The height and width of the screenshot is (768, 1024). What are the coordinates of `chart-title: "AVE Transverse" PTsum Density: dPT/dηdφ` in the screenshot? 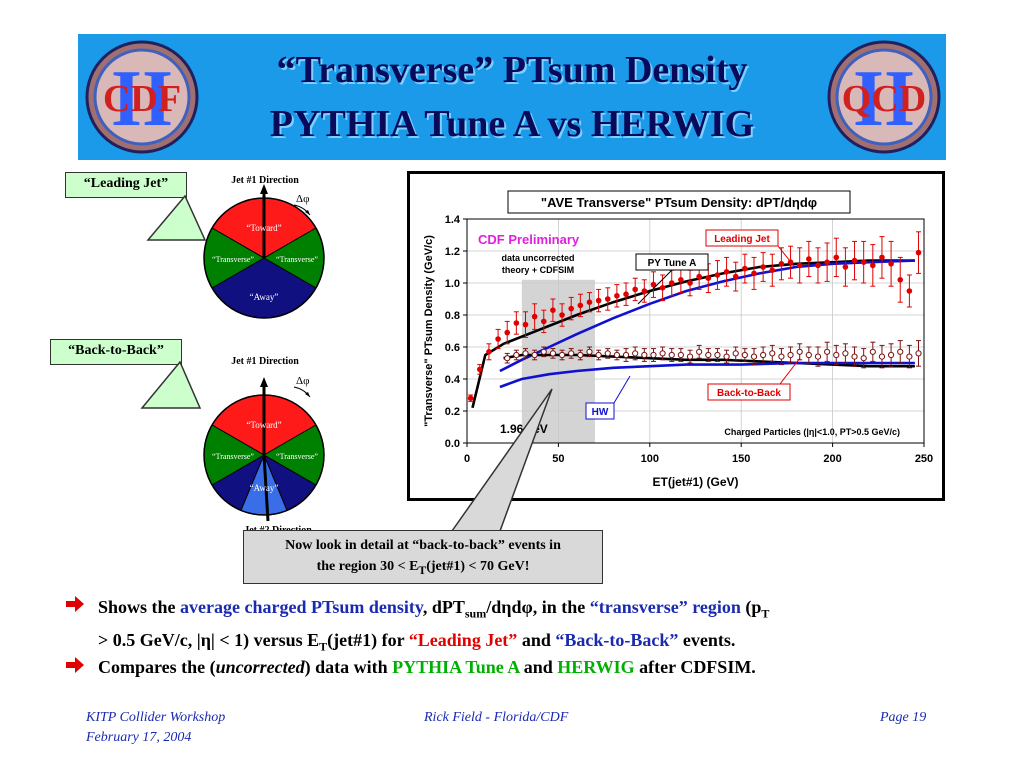 It's located at (679, 202).